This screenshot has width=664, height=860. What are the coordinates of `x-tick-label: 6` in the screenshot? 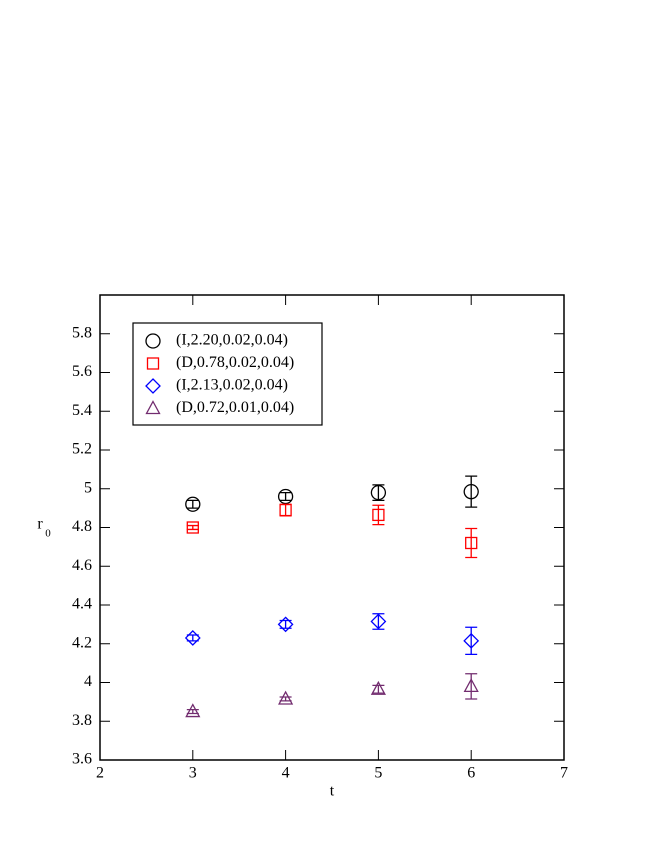 It's located at (471, 773).